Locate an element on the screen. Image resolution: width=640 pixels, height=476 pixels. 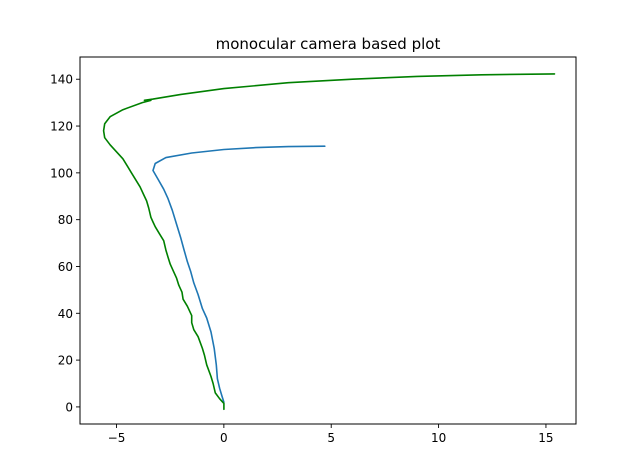
x-tick-label: 5 is located at coordinates (331, 438).